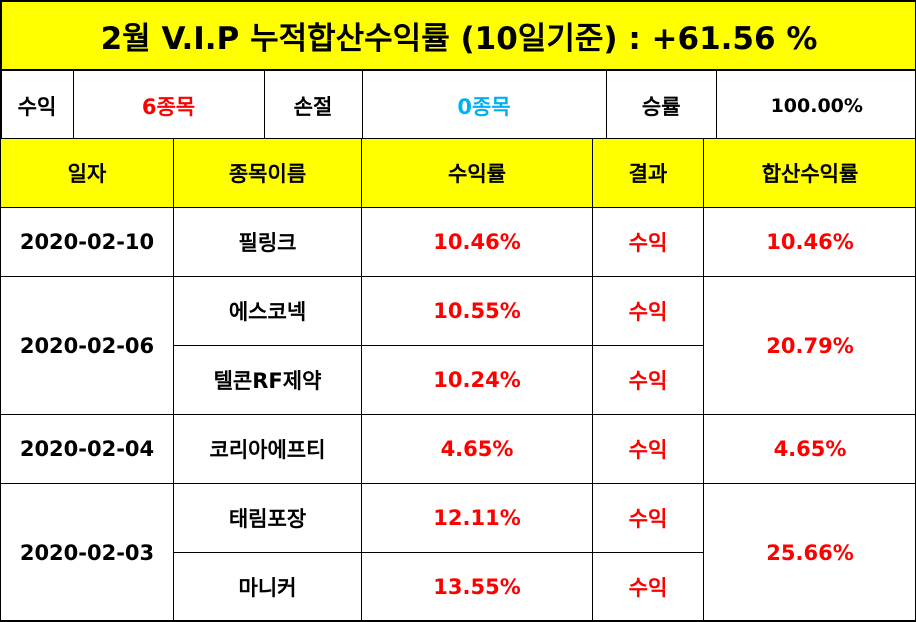 The image size is (916, 622). What do you see at coordinates (87, 242) in the screenshot?
I see `row-date: 2020-02-10` at bounding box center [87, 242].